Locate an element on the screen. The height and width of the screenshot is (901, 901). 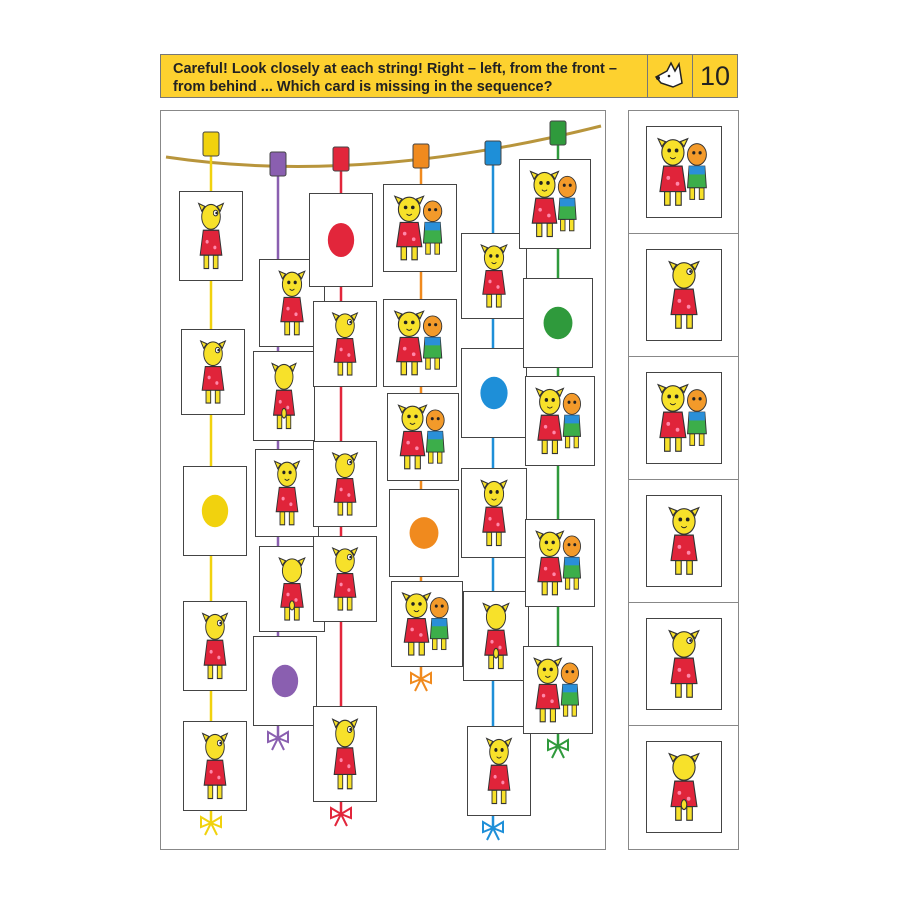
hanging-rope is located at coordinates (383, 146).